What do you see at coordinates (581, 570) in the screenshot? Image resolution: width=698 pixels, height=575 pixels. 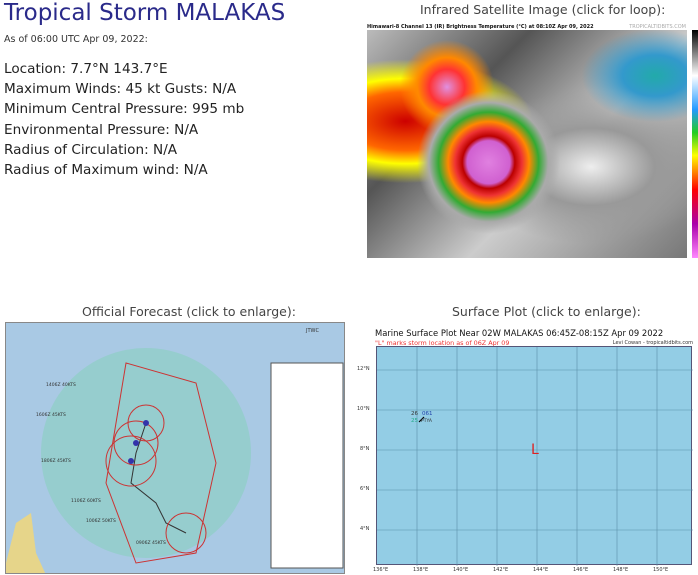 I see `lon-tick: 146°E` at bounding box center [581, 570].